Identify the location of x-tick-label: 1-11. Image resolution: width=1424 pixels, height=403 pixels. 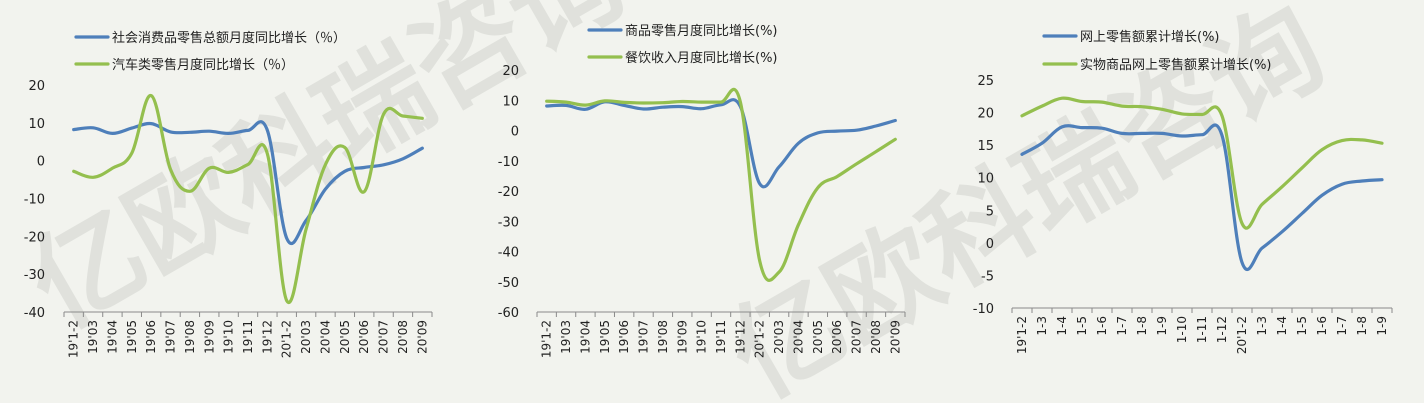
(1202, 329).